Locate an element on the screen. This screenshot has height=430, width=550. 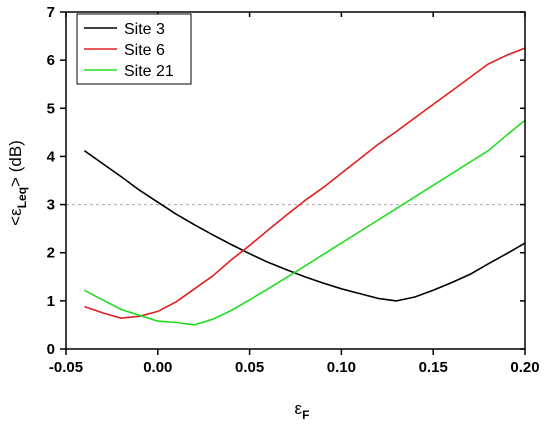
legend: Site 3 Site 6 Site 21 is located at coordinates (134, 49).